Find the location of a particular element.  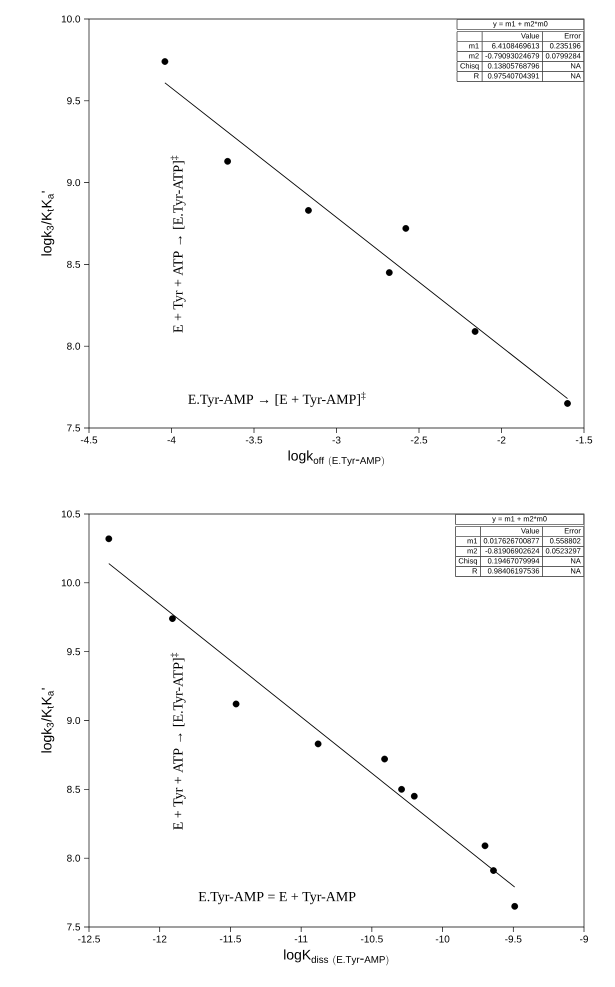

x-tick-label: -2 is located at coordinates (502, 440).